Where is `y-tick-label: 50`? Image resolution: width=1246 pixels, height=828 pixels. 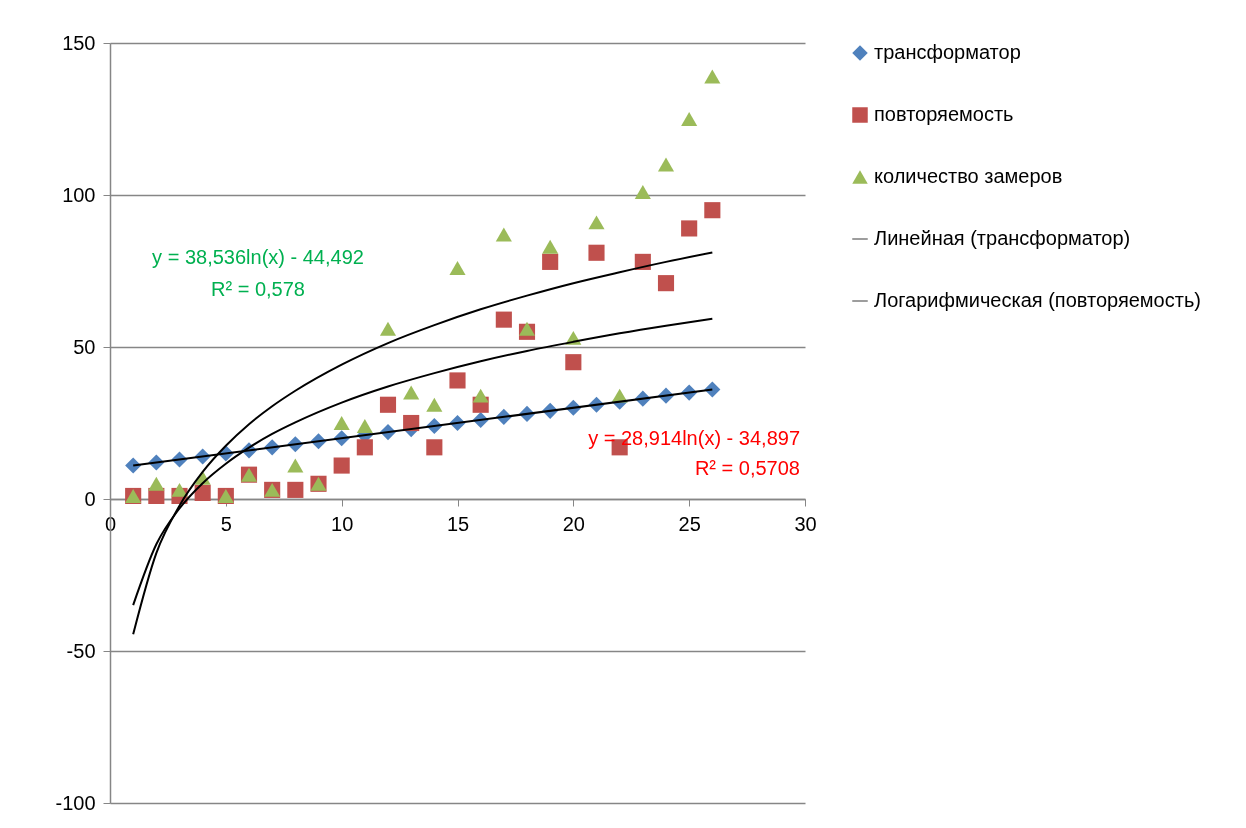 y-tick-label: 50 is located at coordinates (84, 346).